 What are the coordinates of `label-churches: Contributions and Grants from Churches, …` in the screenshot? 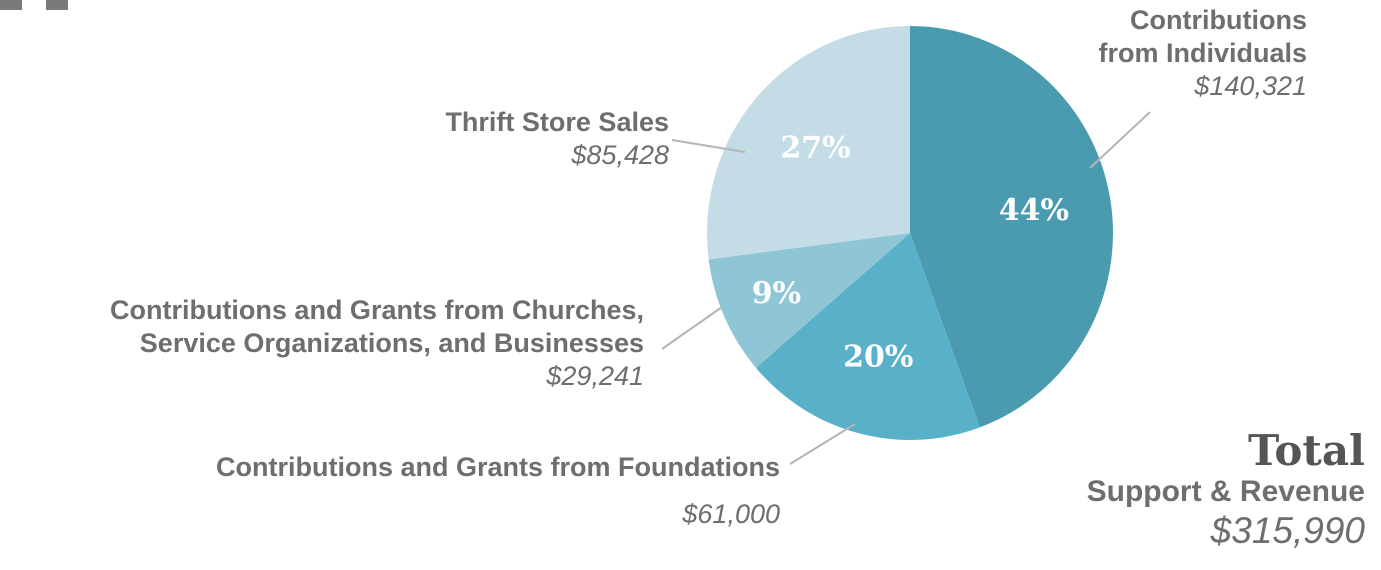 It's located at (377, 343).